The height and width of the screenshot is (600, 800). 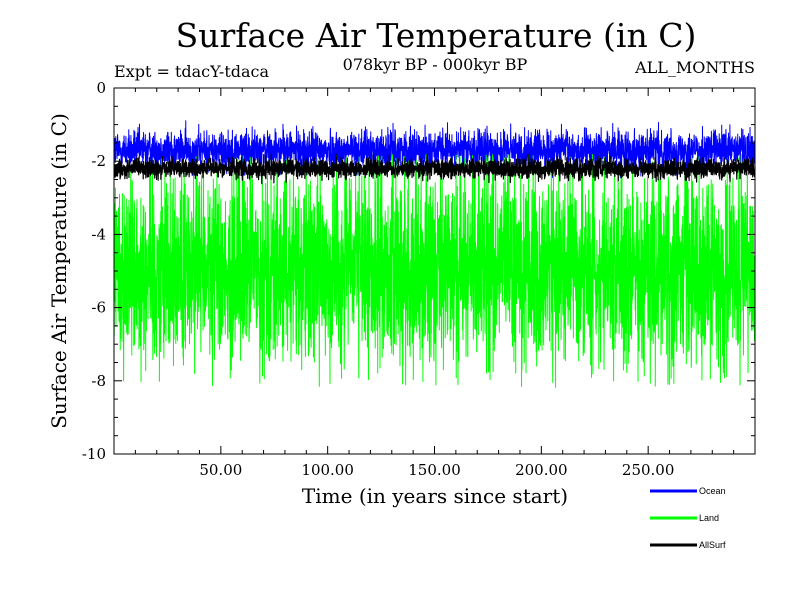 What do you see at coordinates (94, 454) in the screenshot?
I see `y-tick-label: -10` at bounding box center [94, 454].